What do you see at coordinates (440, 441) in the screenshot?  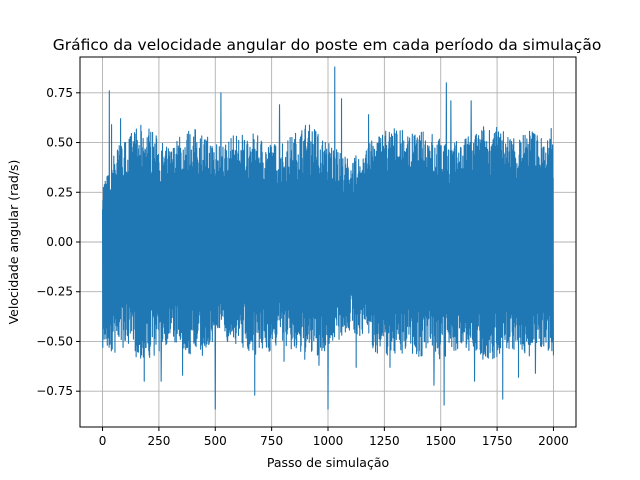 I see `x-tick-label: 1500` at bounding box center [440, 441].